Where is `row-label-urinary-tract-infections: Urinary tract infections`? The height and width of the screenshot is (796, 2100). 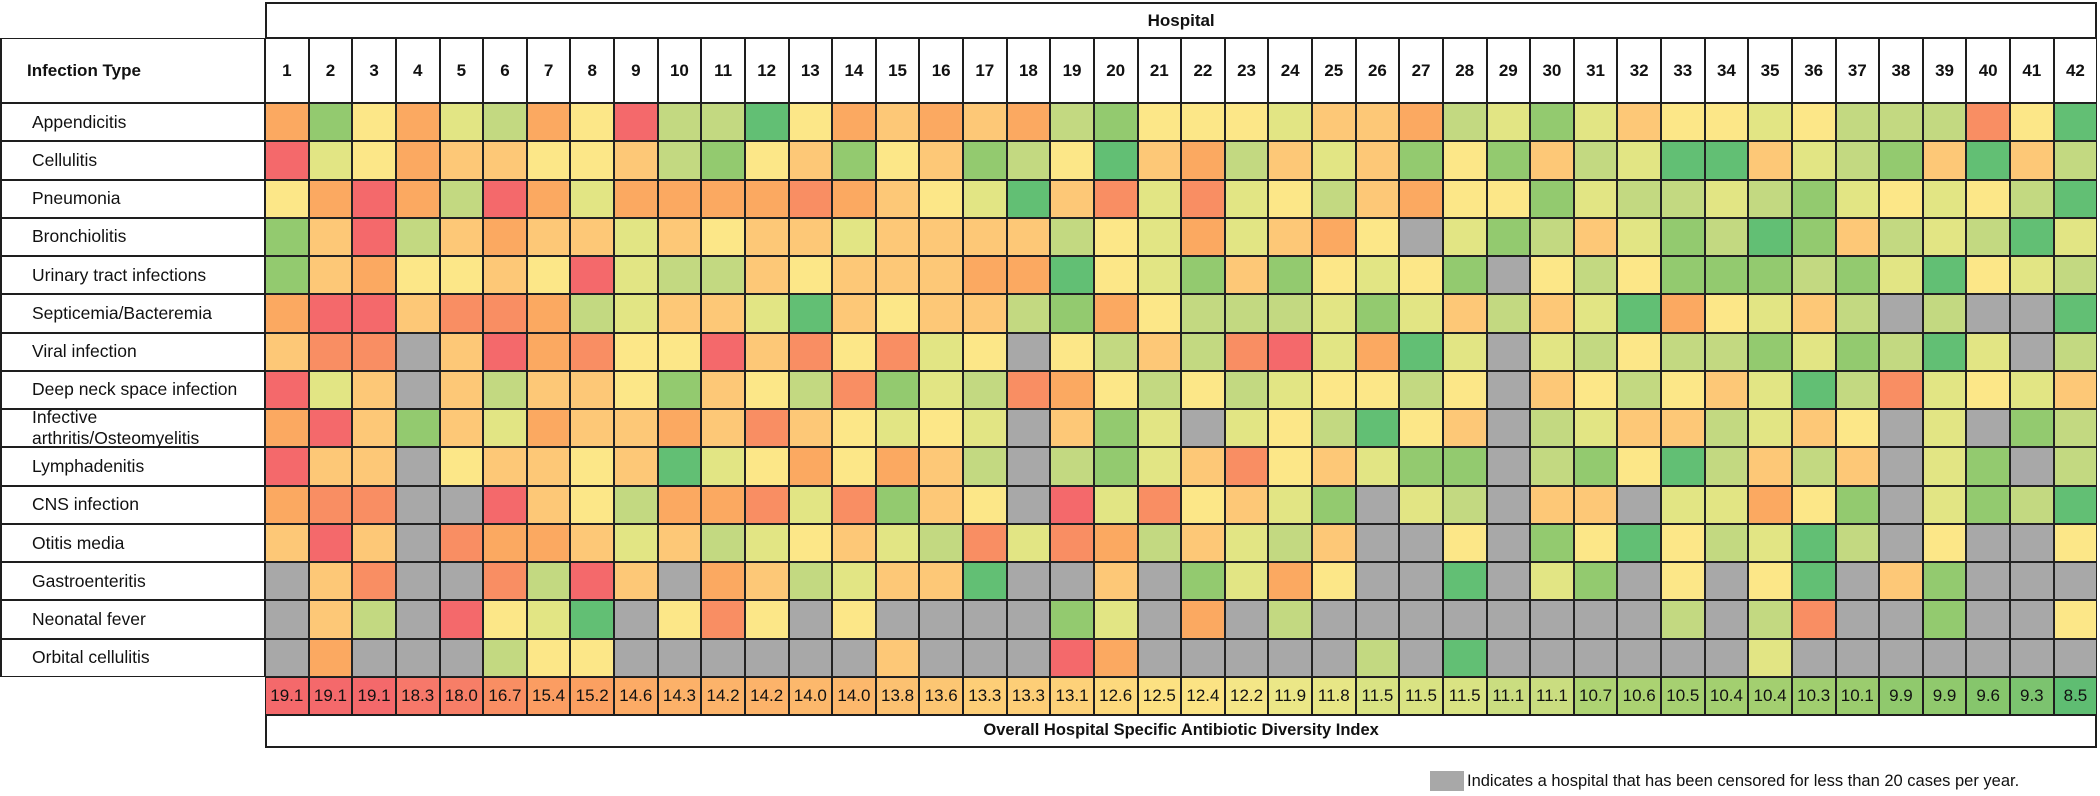
row-label-urinary-tract-infections: Urinary tract infections is located at coordinates (132, 275).